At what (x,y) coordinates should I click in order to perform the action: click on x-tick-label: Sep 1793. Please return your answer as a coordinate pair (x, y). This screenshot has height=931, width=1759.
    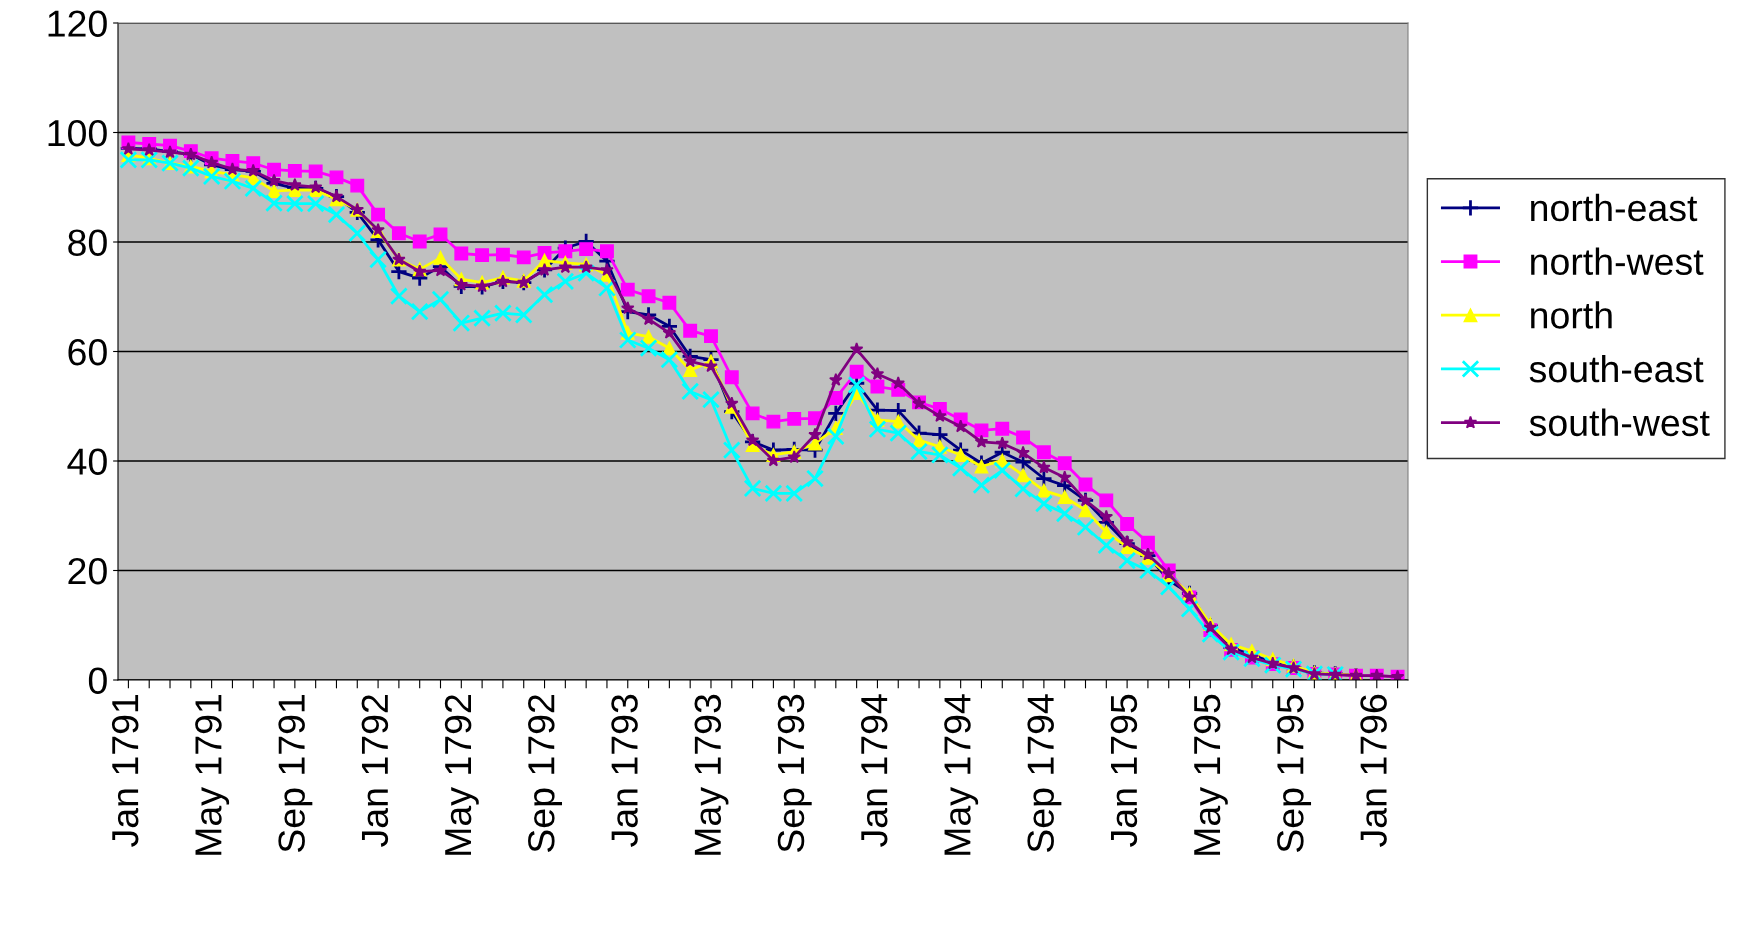
    Looking at the image, I should click on (794, 773).